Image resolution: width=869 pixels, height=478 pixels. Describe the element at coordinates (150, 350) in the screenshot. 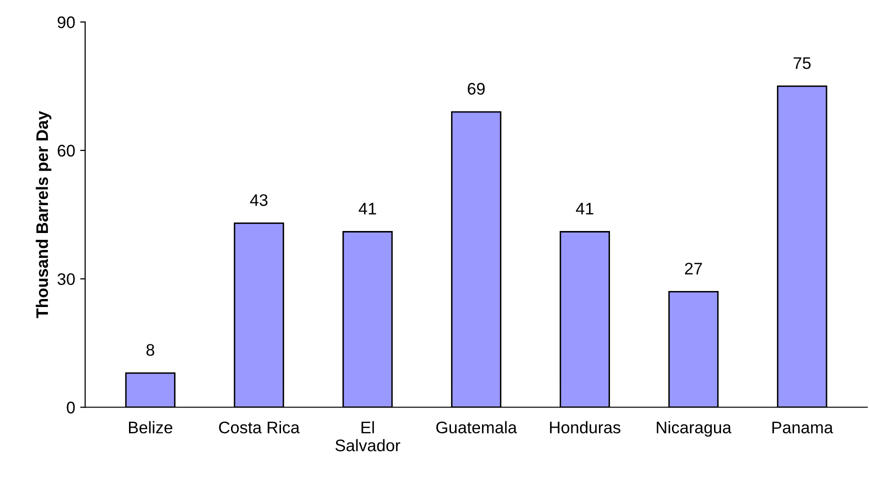

I see `data-label: 8` at that location.